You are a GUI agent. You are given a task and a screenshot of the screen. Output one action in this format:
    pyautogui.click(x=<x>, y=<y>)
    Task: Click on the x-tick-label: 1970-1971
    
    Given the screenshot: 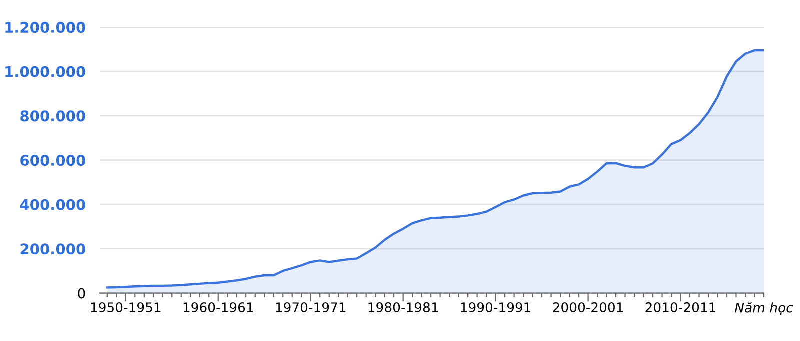 What is the action you would take?
    pyautogui.click(x=311, y=307)
    